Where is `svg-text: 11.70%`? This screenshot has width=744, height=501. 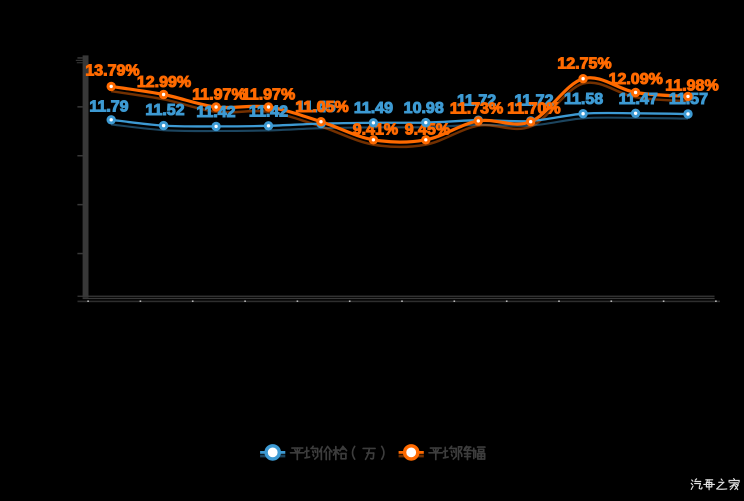 svg-text: 11.70% is located at coordinates (533, 109).